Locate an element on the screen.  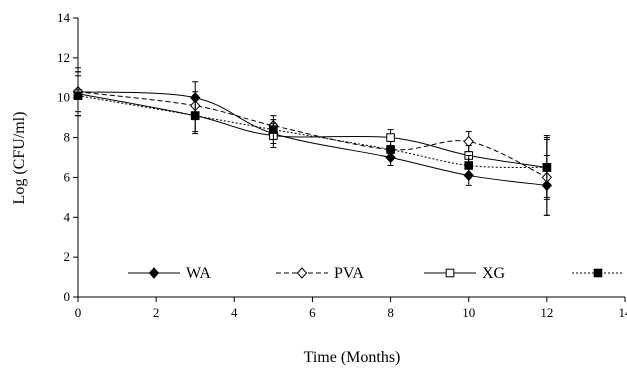
y-tick-label: 2 is located at coordinates (67, 256).